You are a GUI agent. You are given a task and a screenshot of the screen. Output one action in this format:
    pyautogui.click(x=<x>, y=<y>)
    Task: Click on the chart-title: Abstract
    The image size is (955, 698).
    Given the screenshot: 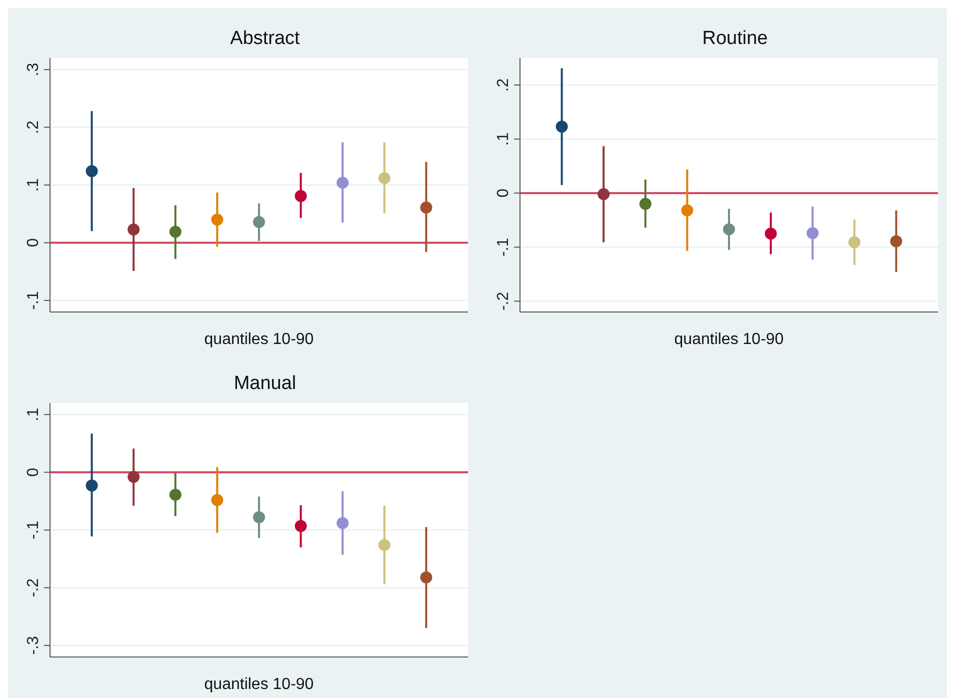 What is the action you would take?
    pyautogui.click(x=265, y=39)
    